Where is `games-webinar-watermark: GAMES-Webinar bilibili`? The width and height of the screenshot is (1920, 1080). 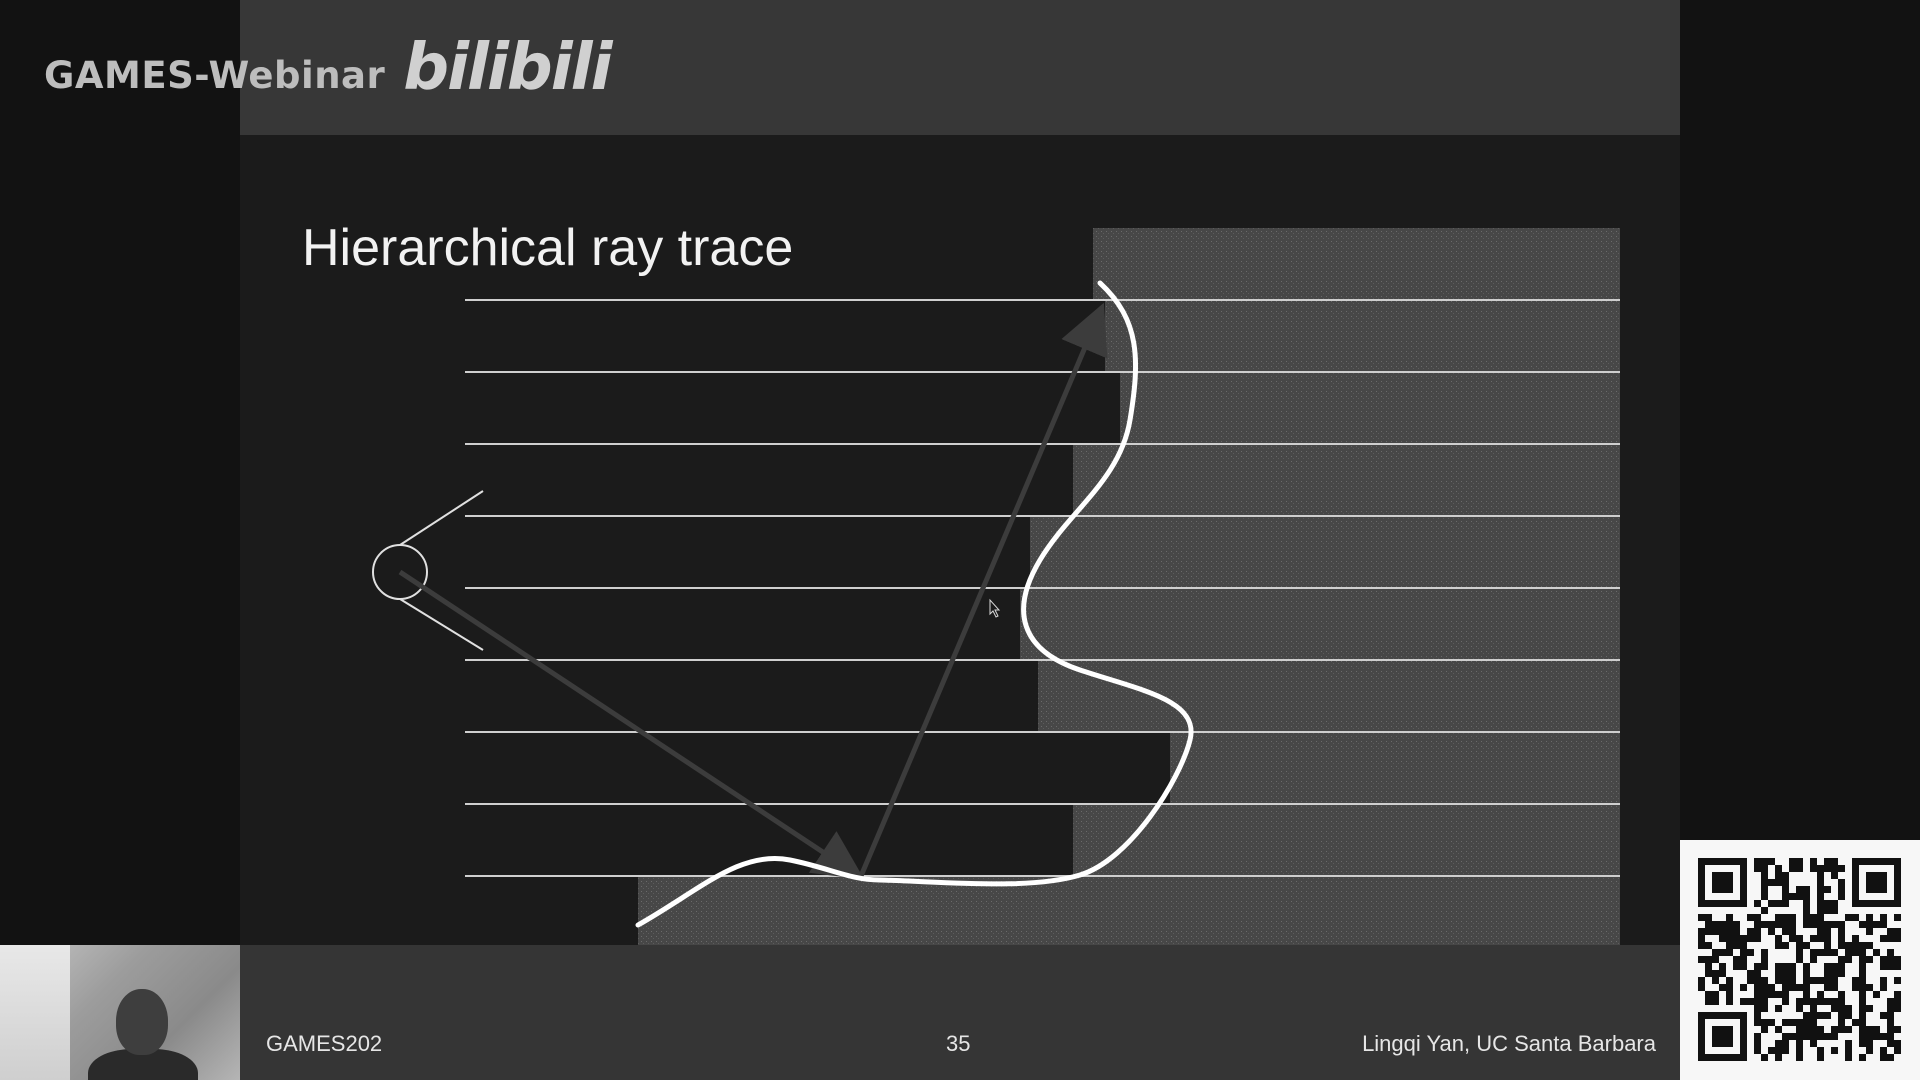
games-webinar-watermark: GAMES-Webinar bilibili is located at coordinates (328, 68).